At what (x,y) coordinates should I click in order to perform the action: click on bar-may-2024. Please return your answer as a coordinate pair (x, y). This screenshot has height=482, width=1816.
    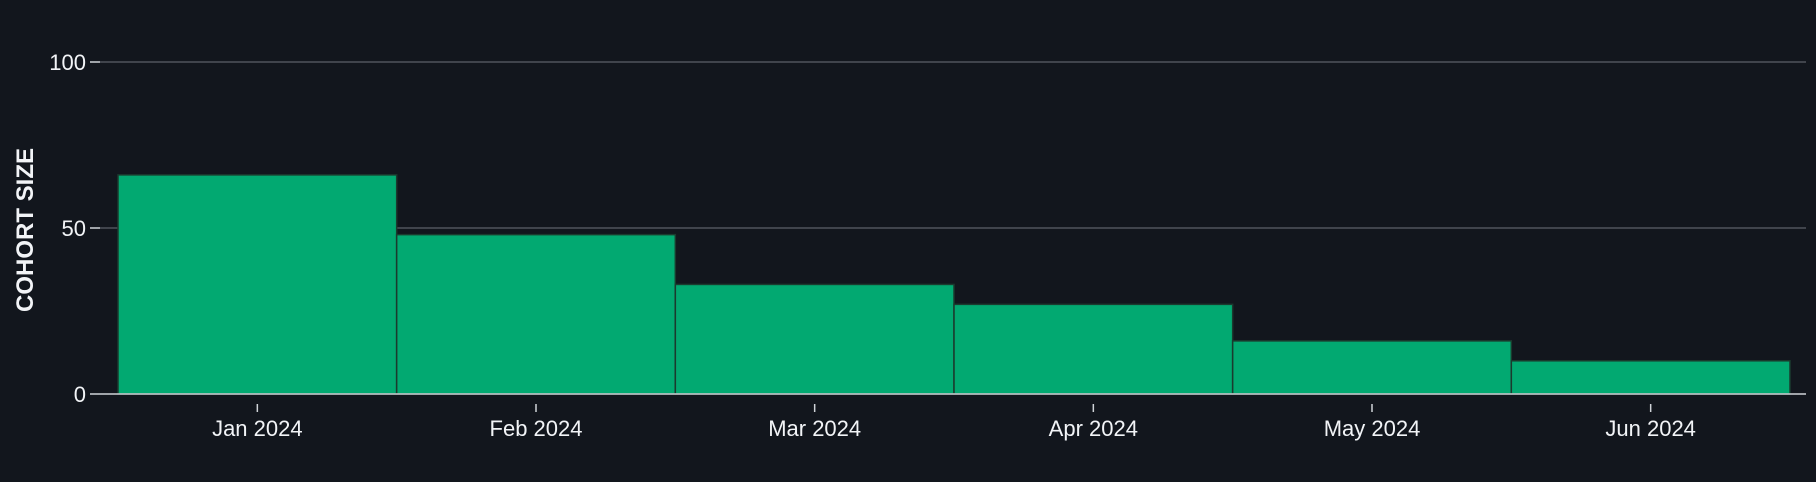
    Looking at the image, I should click on (1372, 367).